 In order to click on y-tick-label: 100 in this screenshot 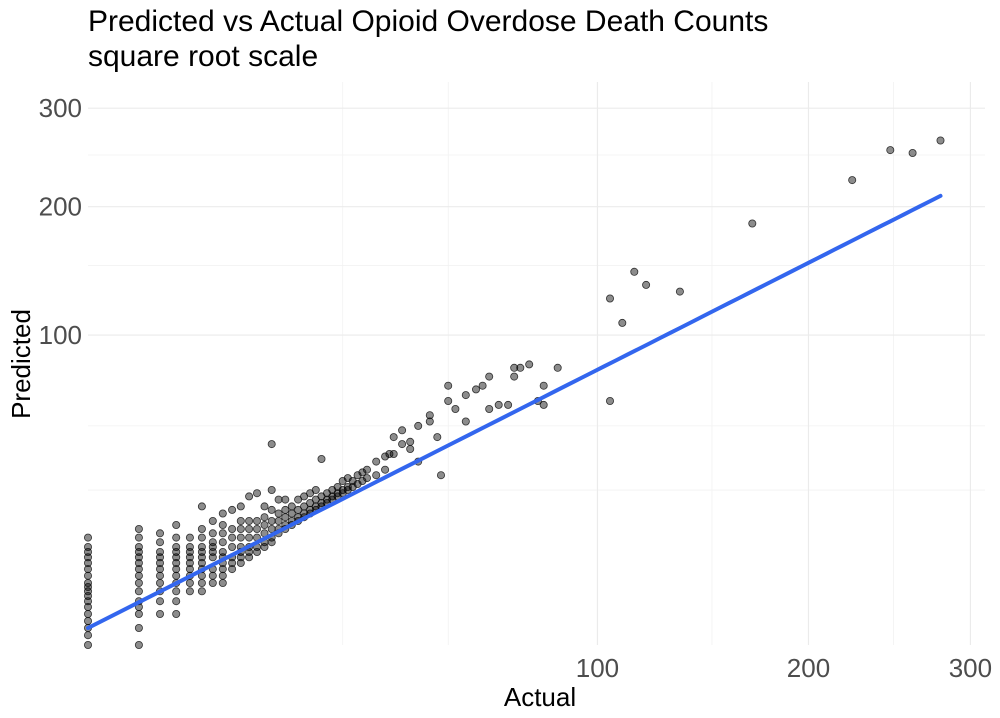, I will do `click(60, 335)`.